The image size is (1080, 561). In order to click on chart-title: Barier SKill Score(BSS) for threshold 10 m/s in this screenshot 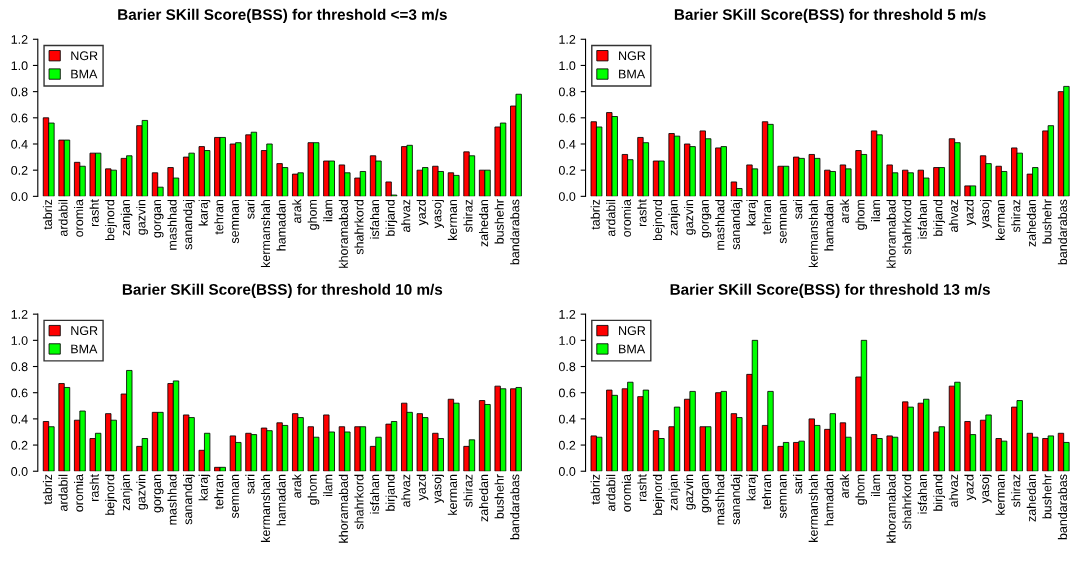, I will do `click(282, 290)`.